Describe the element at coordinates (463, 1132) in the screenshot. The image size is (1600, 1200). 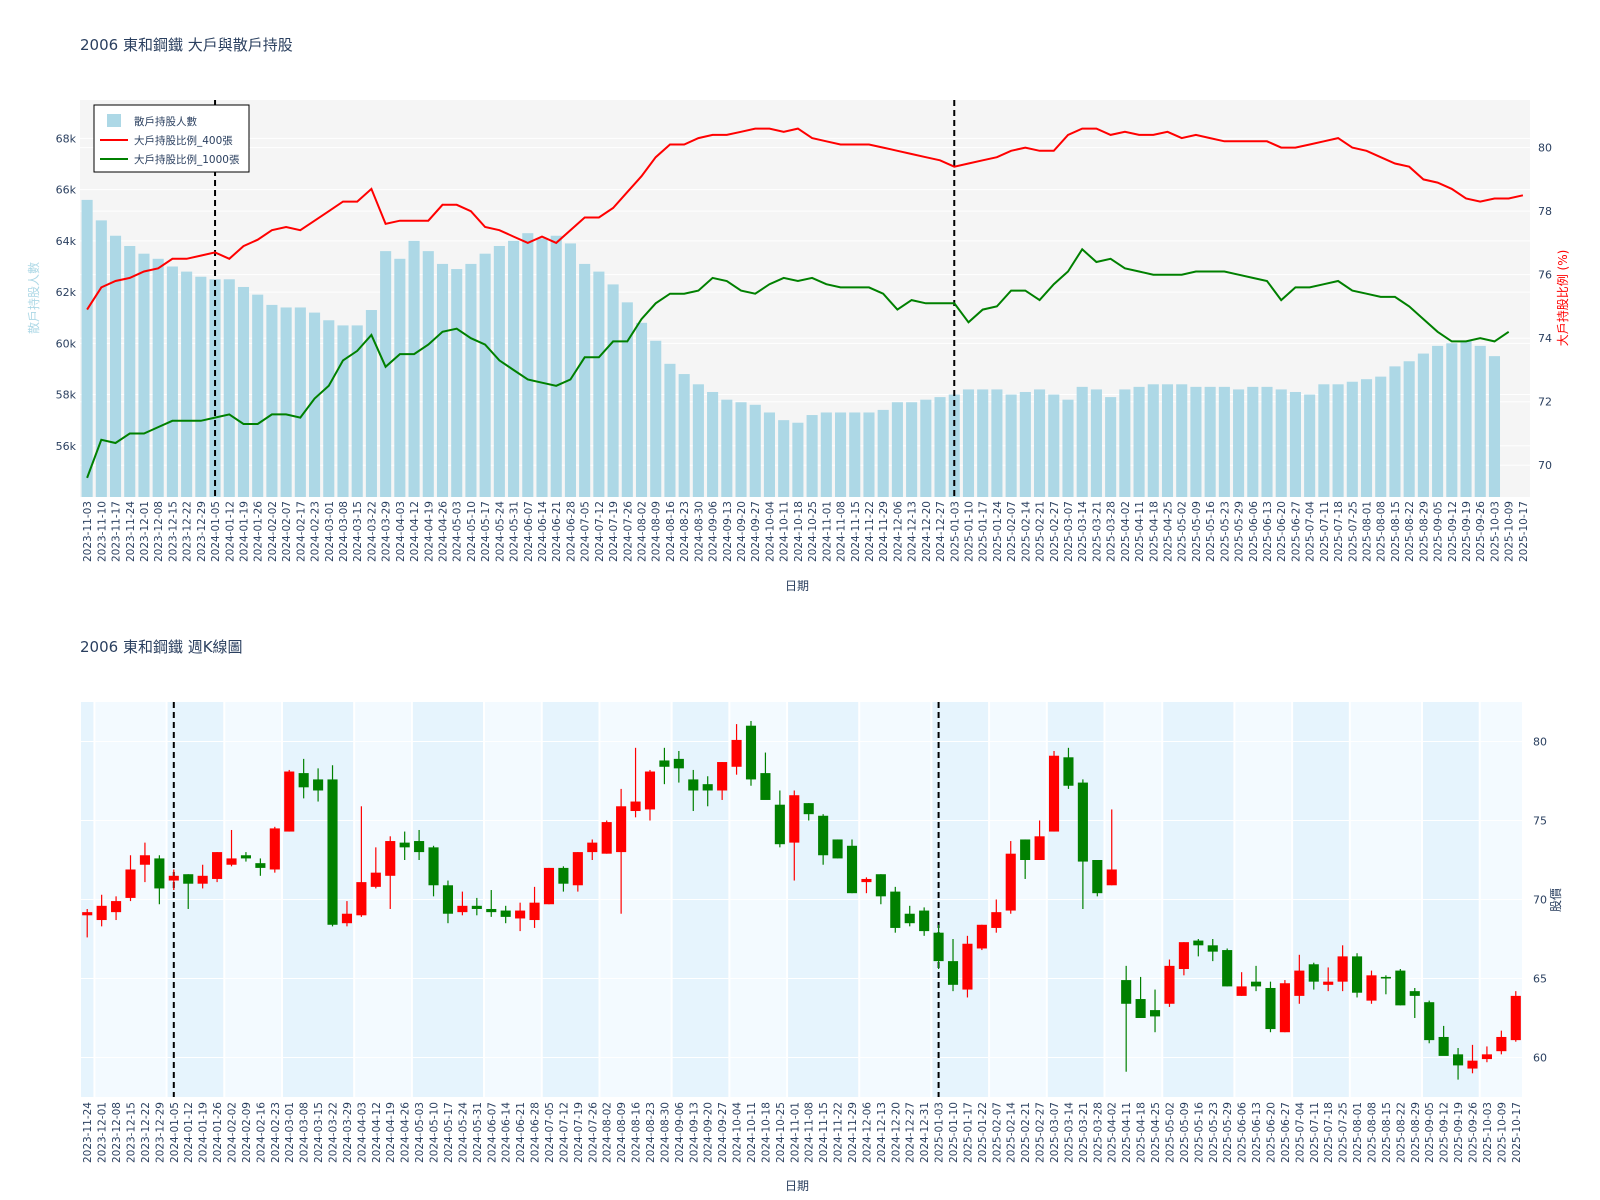
I see `x-tick-label: 2024-05-24` at that location.